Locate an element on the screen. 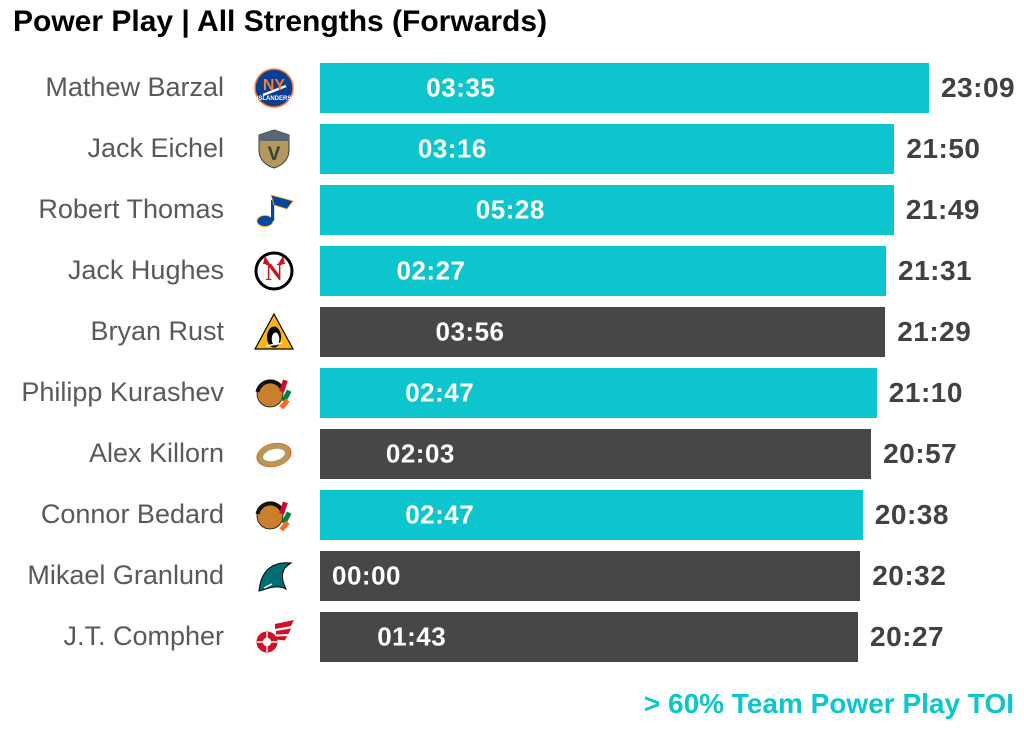 This screenshot has height=731, width=1024. team-logo-vgk: V is located at coordinates (274, 149).